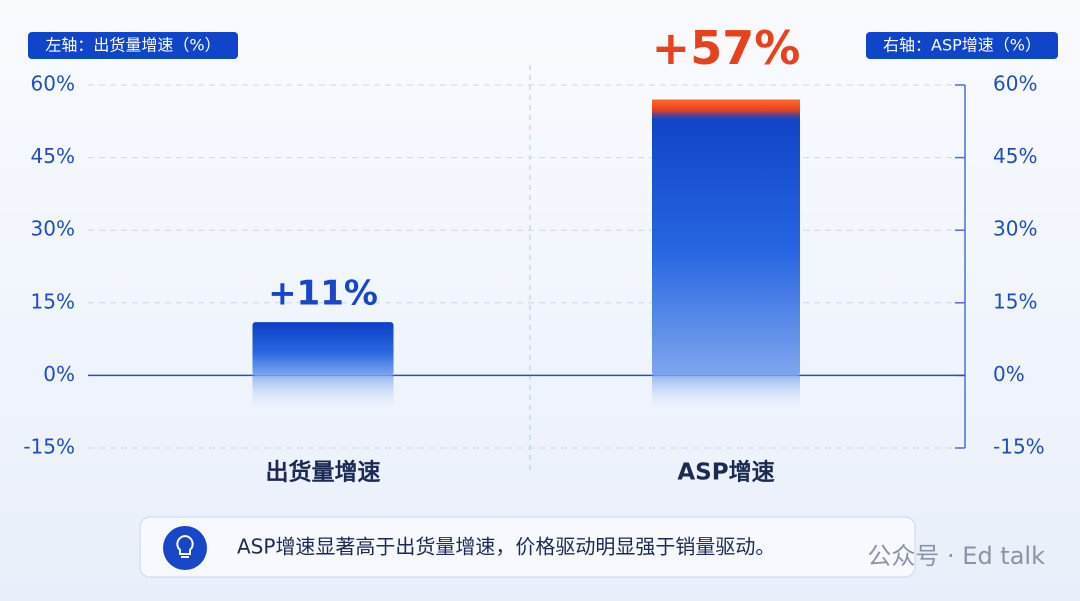 The image size is (1080, 601). What do you see at coordinates (323, 472) in the screenshot?
I see `x-tick-label: 出货量增速` at bounding box center [323, 472].